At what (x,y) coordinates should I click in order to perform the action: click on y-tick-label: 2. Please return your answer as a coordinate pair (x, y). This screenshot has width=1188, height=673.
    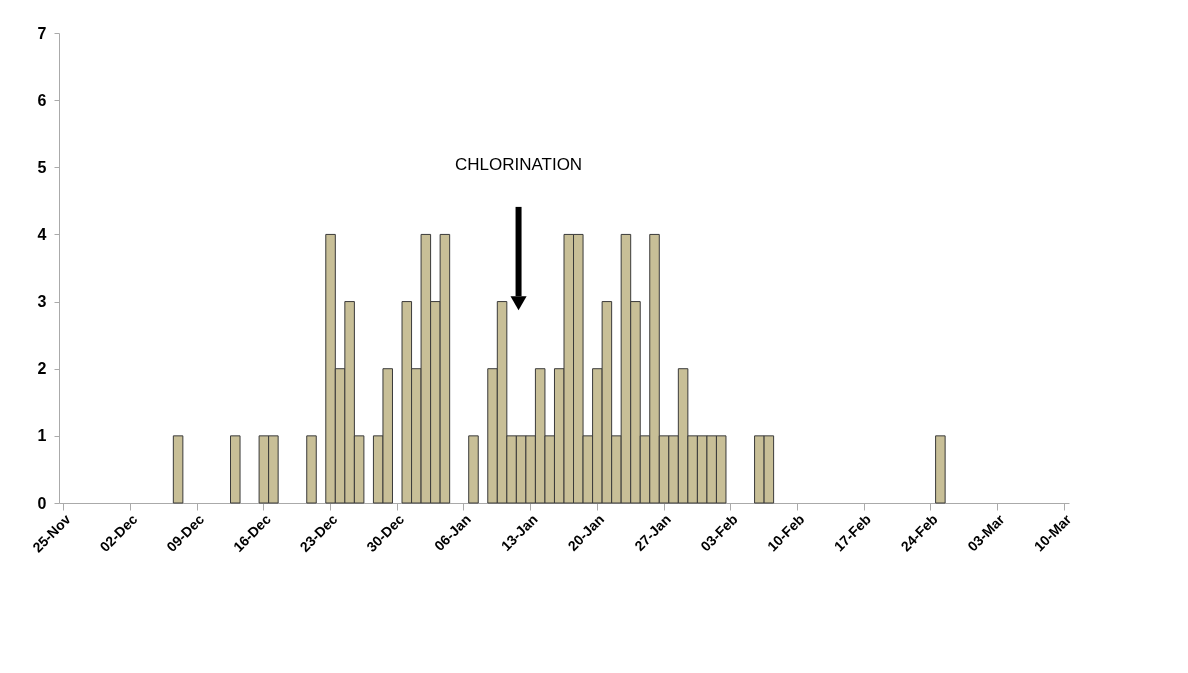
    Looking at the image, I should click on (42, 369).